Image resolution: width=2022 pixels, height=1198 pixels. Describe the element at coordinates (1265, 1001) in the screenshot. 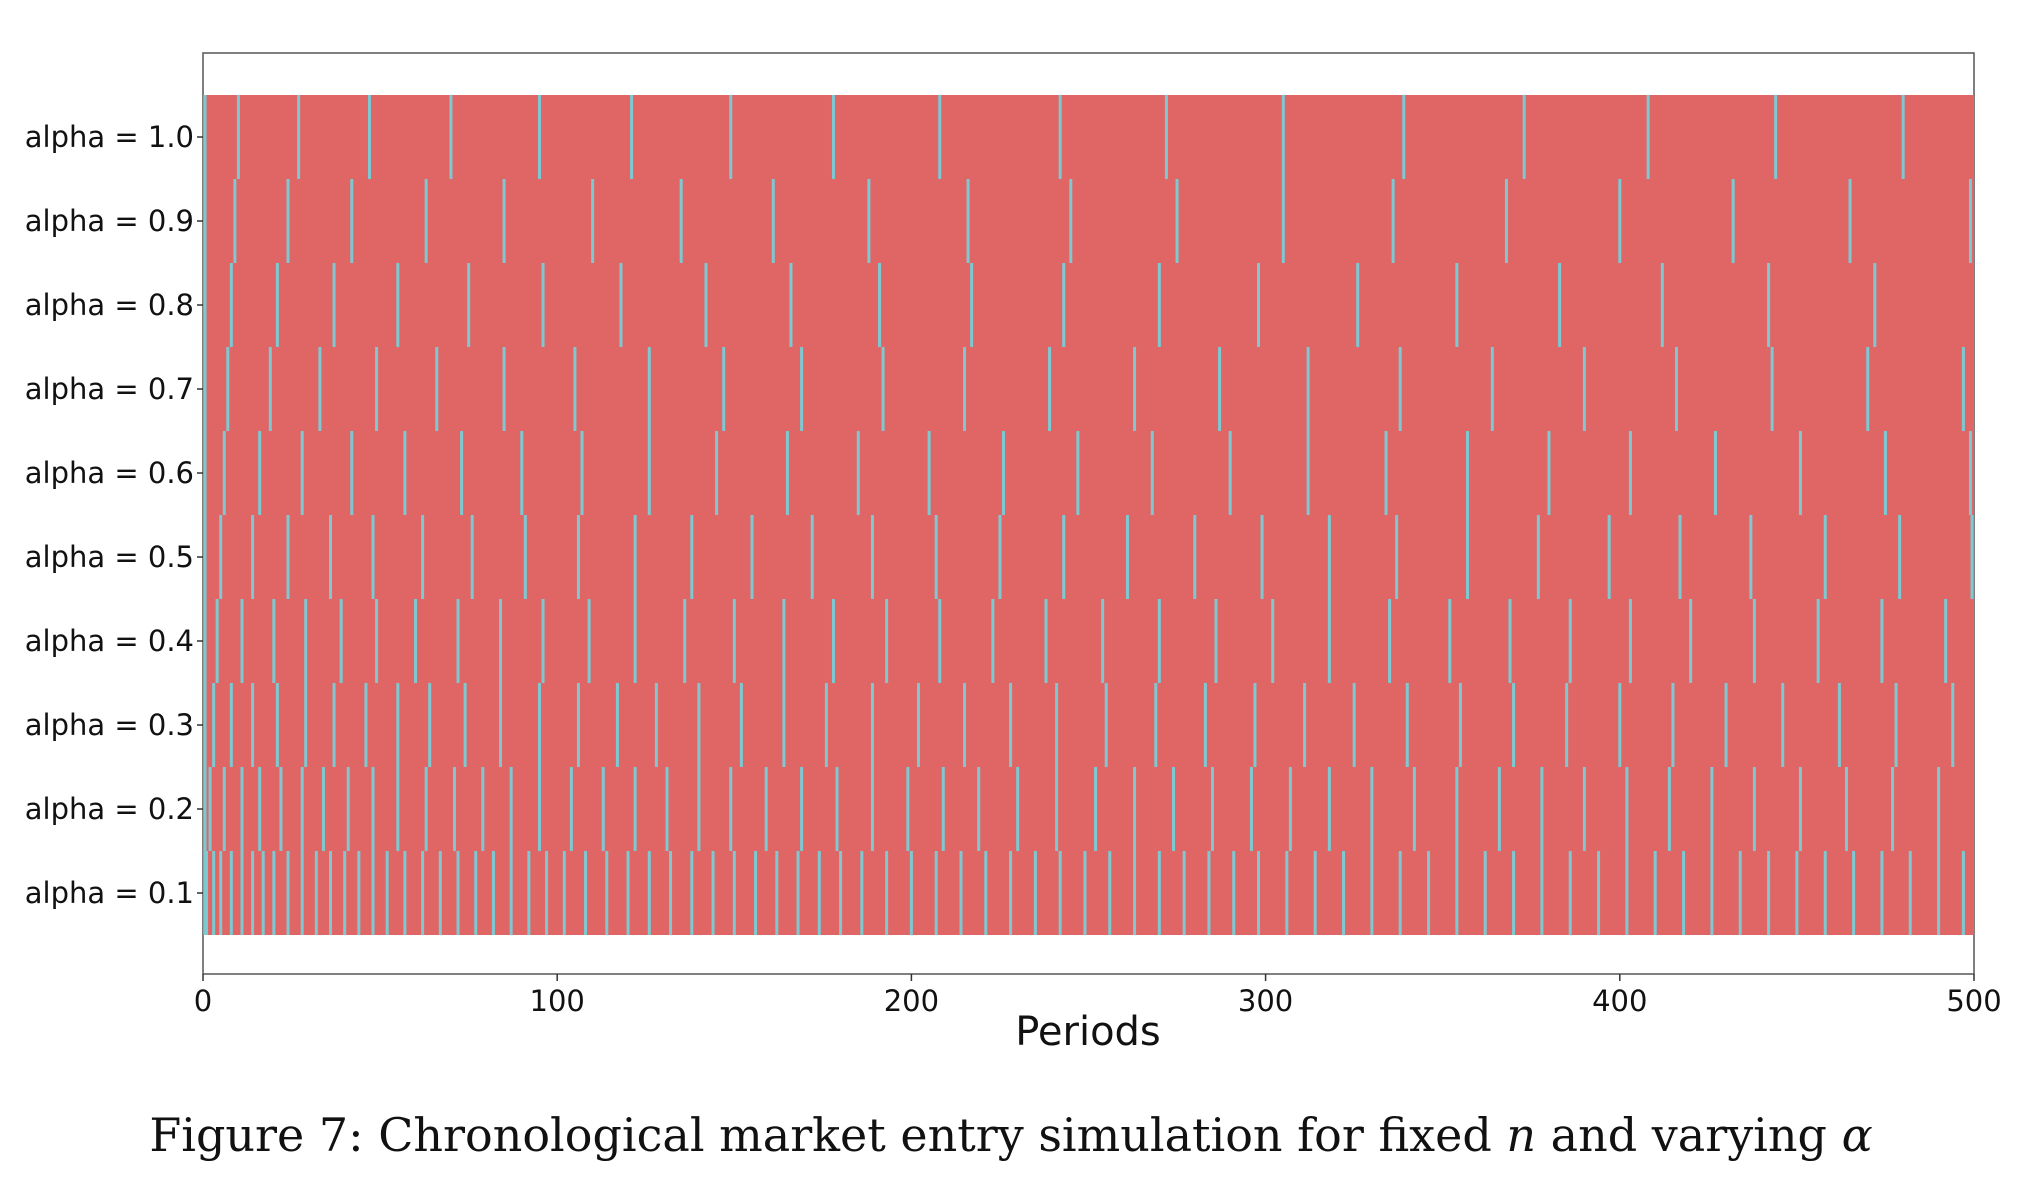

I see `x-tick-label: 300` at that location.